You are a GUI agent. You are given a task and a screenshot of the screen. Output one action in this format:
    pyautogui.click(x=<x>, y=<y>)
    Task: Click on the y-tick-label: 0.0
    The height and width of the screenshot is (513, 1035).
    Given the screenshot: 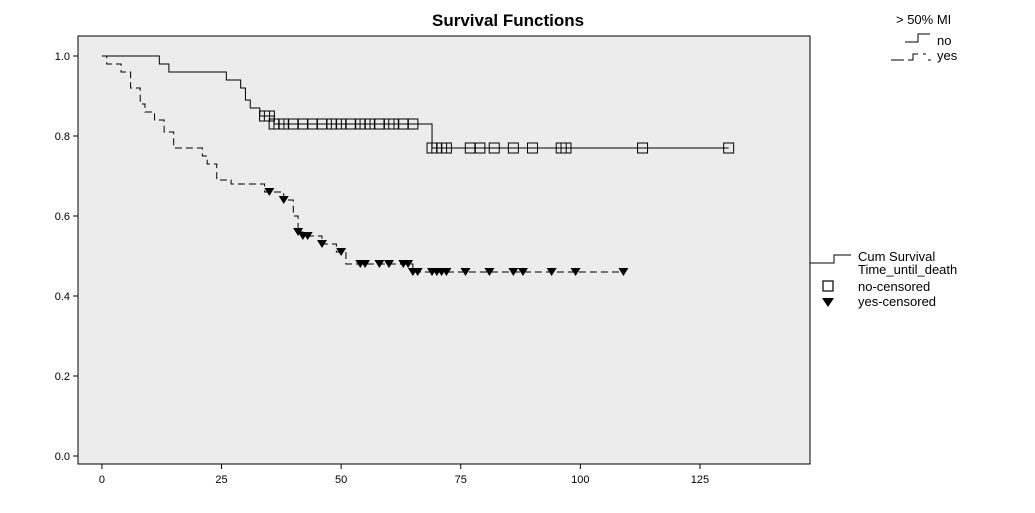 What is the action you would take?
    pyautogui.click(x=62, y=457)
    